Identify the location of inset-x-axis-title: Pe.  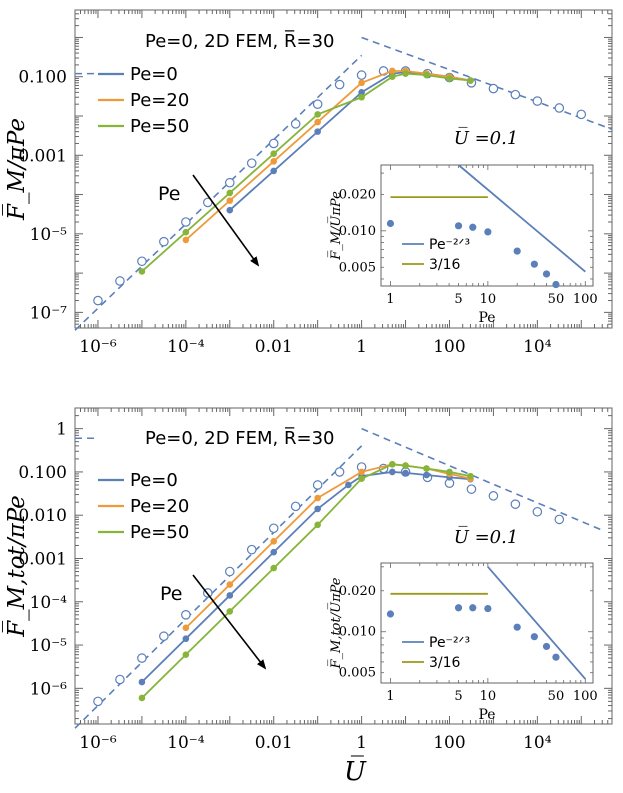
(486, 318).